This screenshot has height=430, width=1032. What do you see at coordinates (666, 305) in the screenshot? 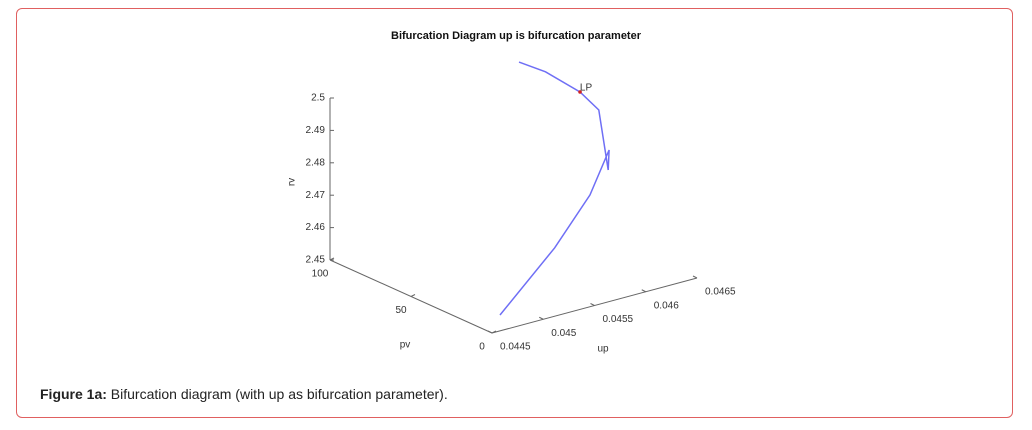
I see `x-tick-label: 0.046` at bounding box center [666, 305].